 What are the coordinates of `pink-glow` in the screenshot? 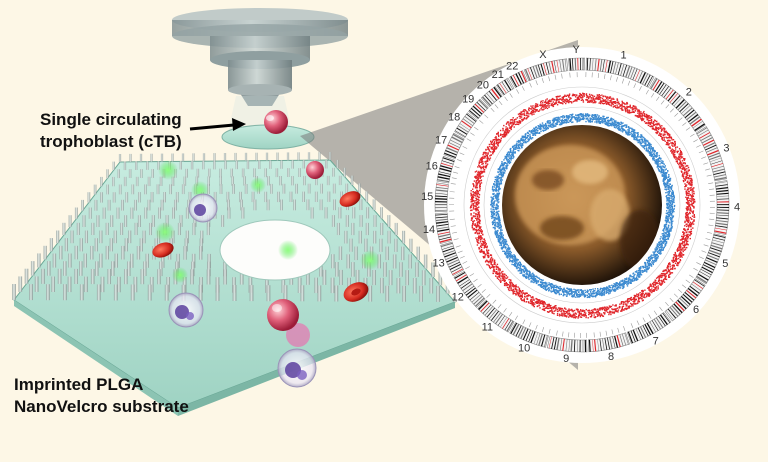 It's located at (298, 335).